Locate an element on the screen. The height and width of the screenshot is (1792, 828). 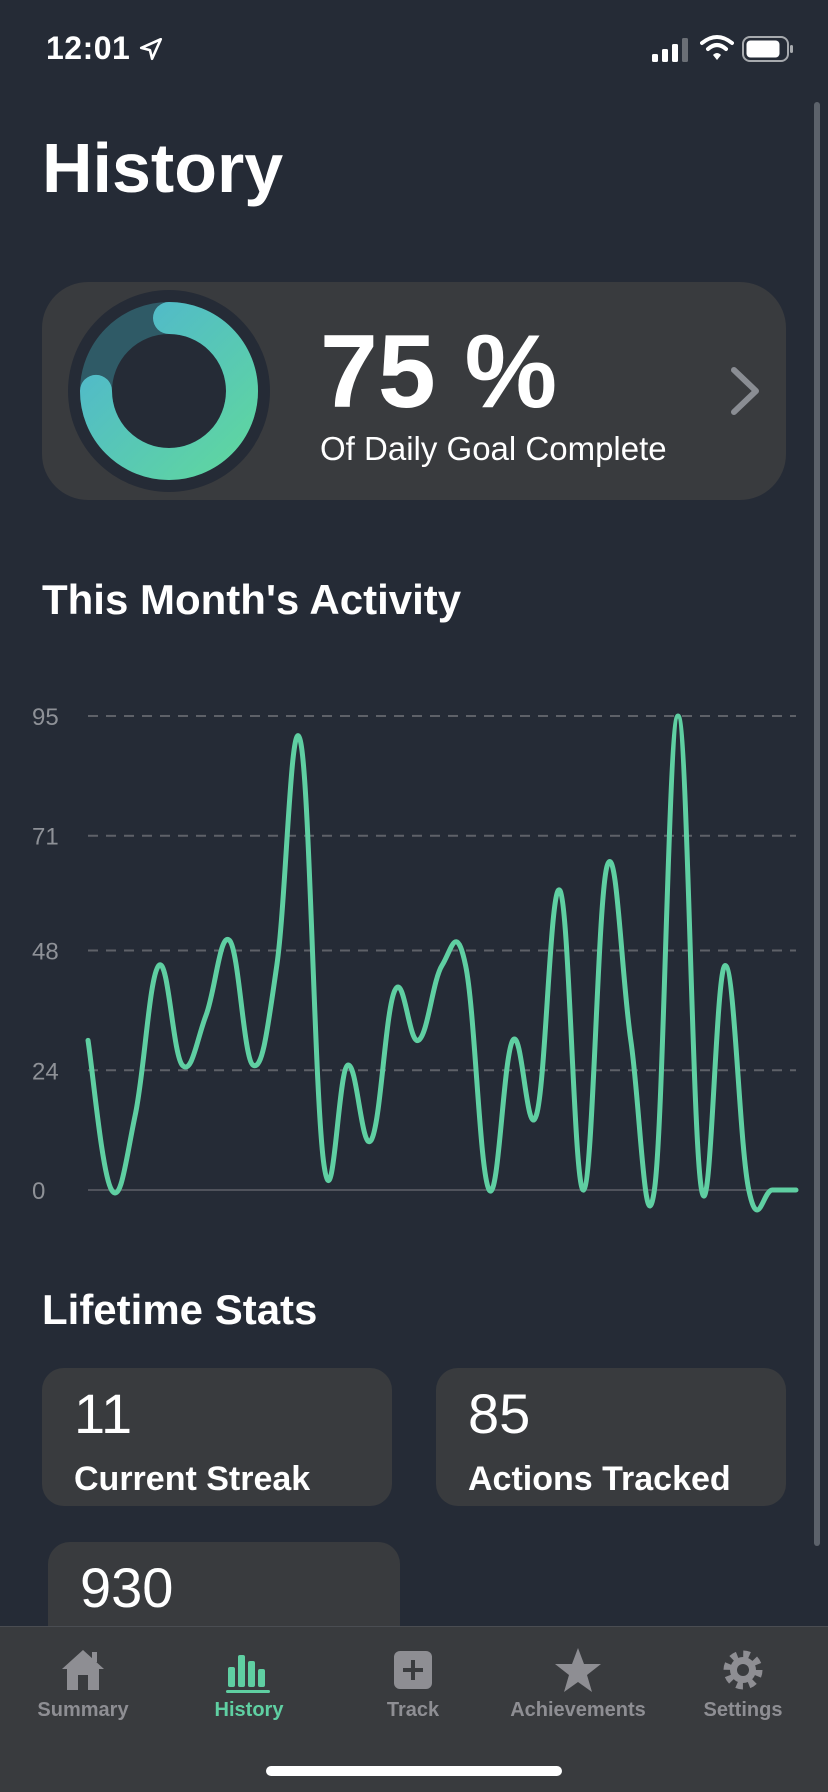
tab-track: Track is located at coordinates (413, 1682).